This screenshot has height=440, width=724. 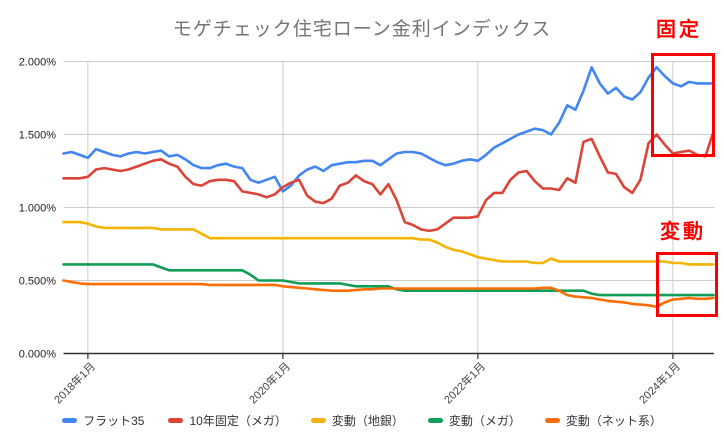 I want to click on legend-swatch-fixed10y-mega, so click(x=176, y=420).